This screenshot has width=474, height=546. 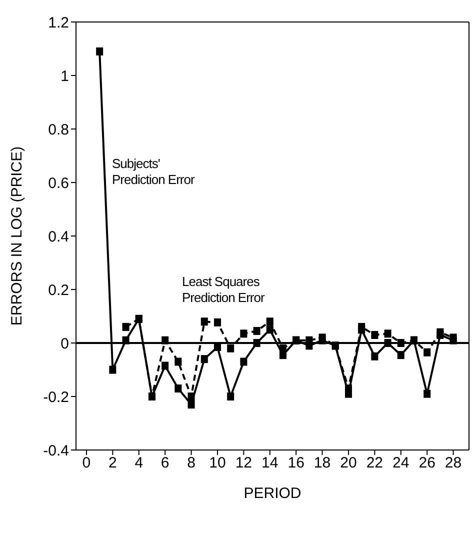 What do you see at coordinates (191, 463) in the screenshot?
I see `x-tick-label: 8` at bounding box center [191, 463].